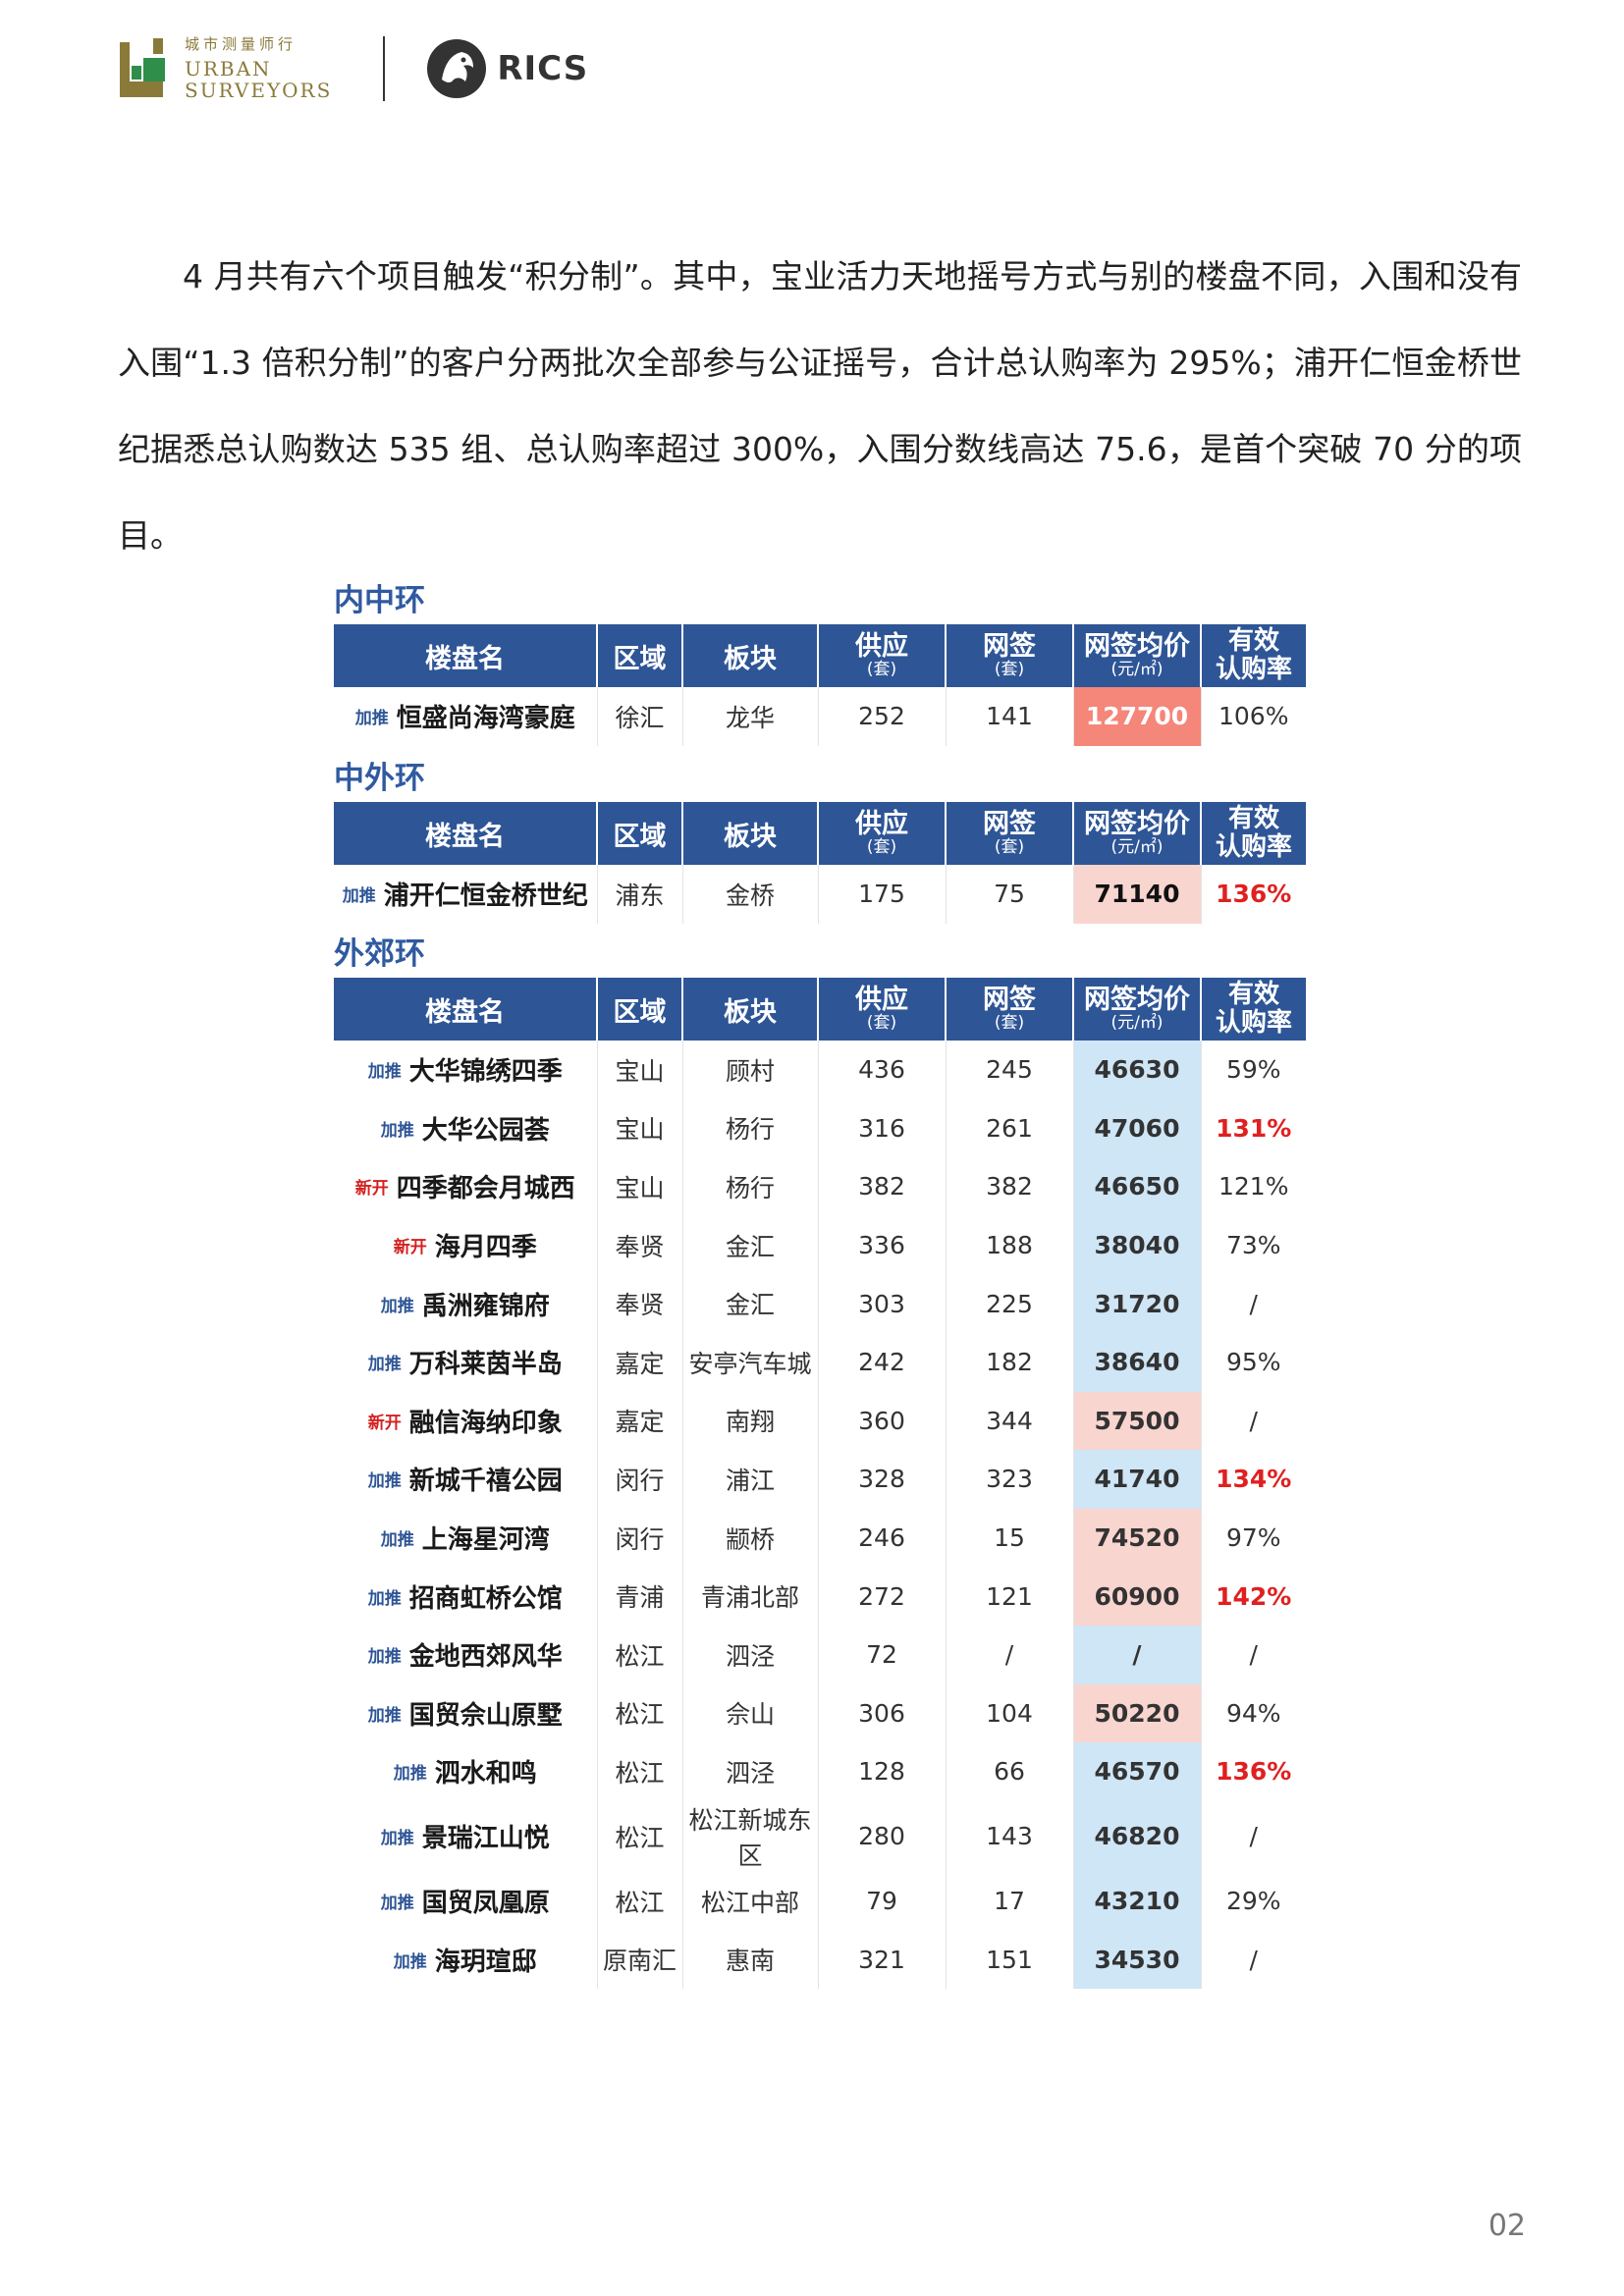 This screenshot has width=1624, height=2296. I want to click on project-cell: 加推 金地西郊风华, so click(466, 1654).